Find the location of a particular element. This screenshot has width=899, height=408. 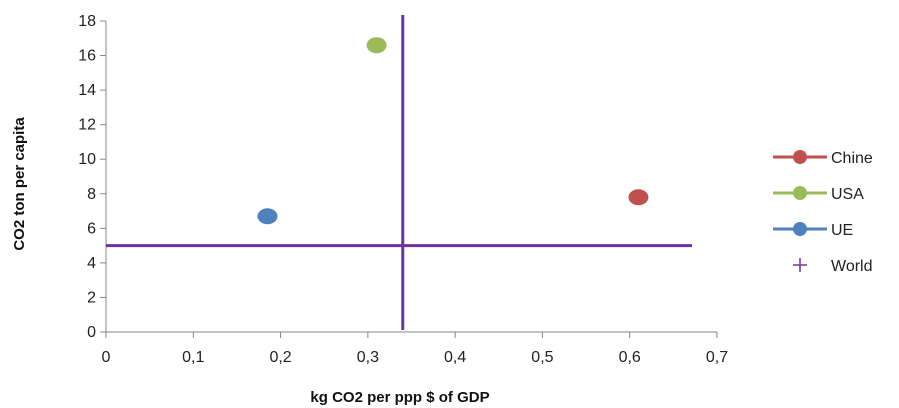

legend-label: UE is located at coordinates (842, 230).